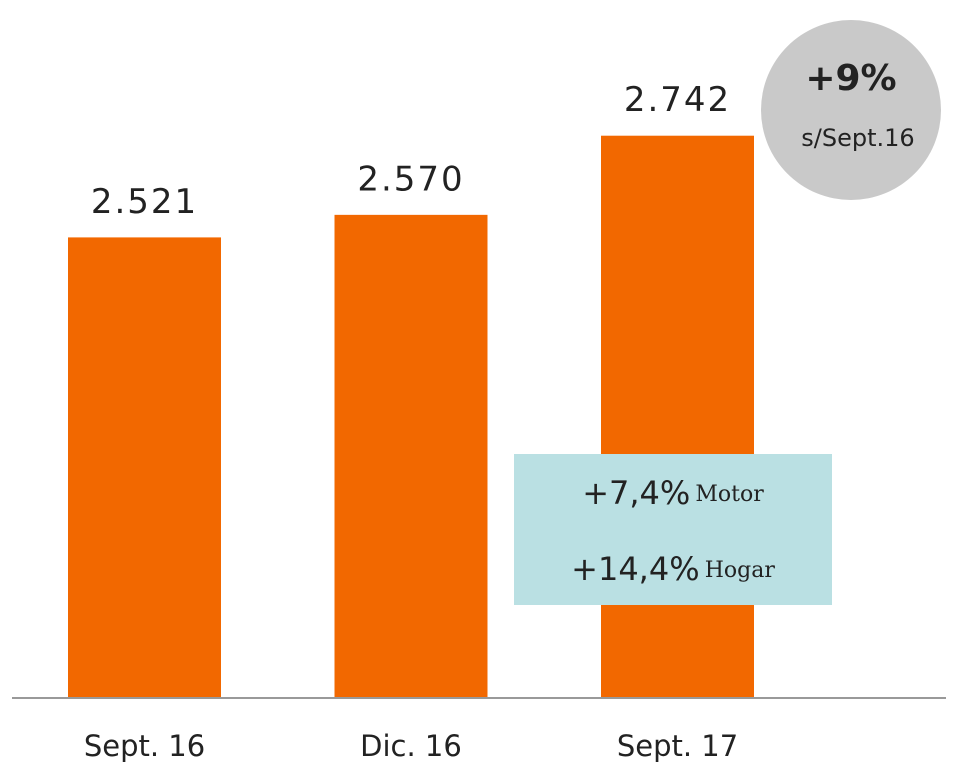  I want to click on breakdown-value: +7,4%, so click(636, 493).